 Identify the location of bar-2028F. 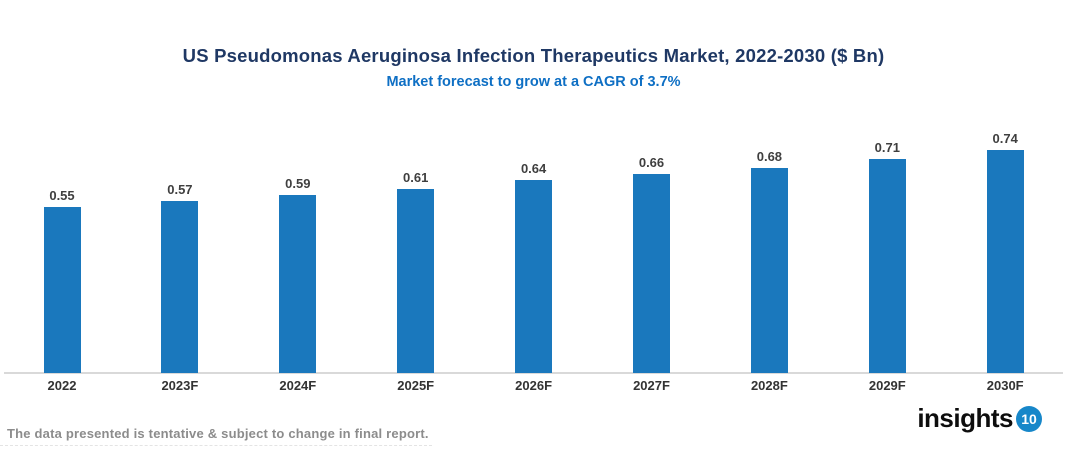
(769, 270).